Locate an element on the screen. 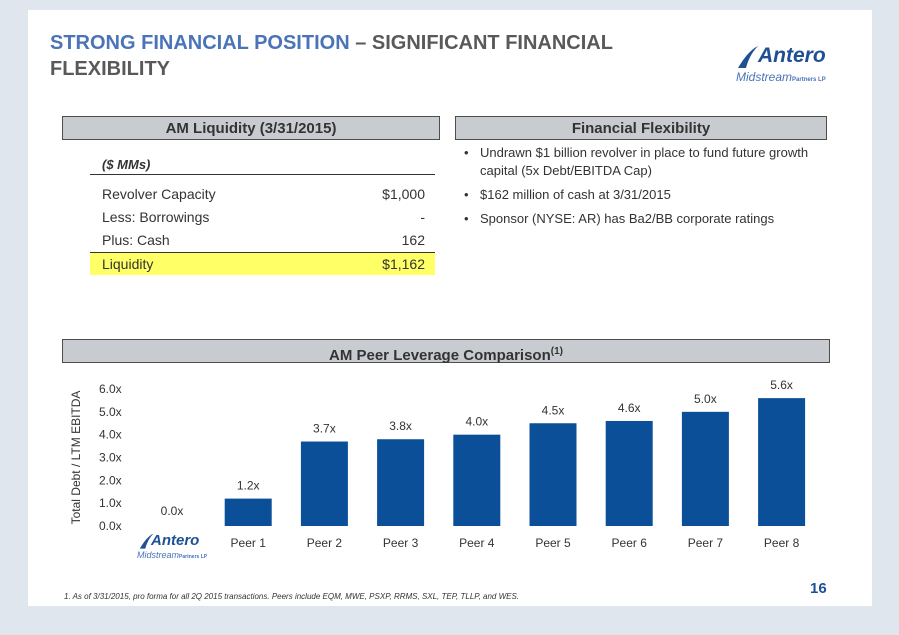  antero-category-logo: Antero MidstreamPartners LP is located at coordinates (177, 547).